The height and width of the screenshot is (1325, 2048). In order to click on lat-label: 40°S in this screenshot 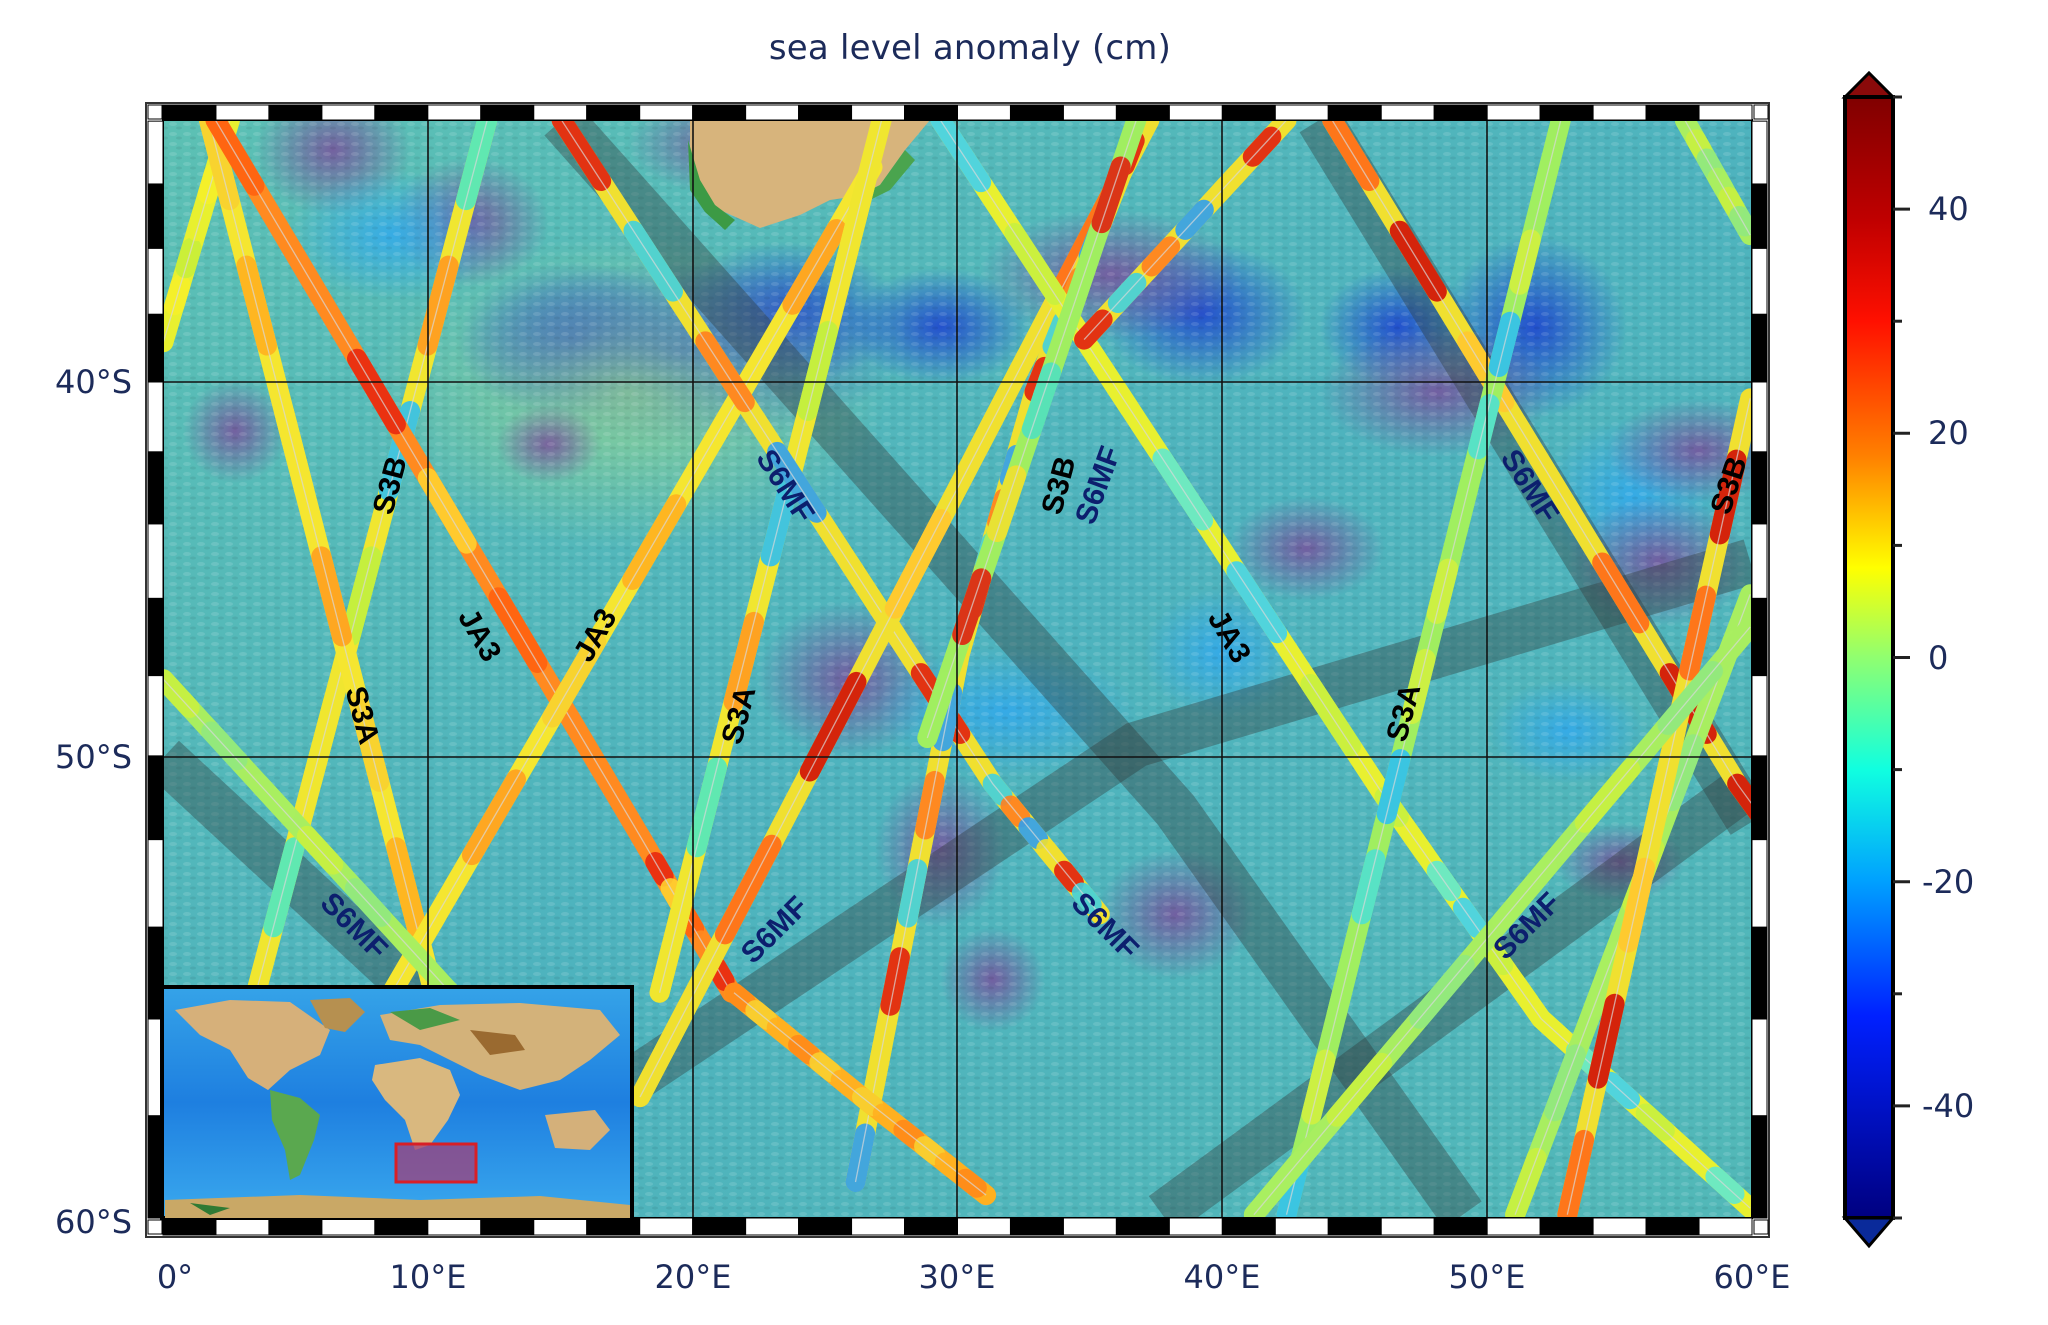, I will do `click(93, 382)`.